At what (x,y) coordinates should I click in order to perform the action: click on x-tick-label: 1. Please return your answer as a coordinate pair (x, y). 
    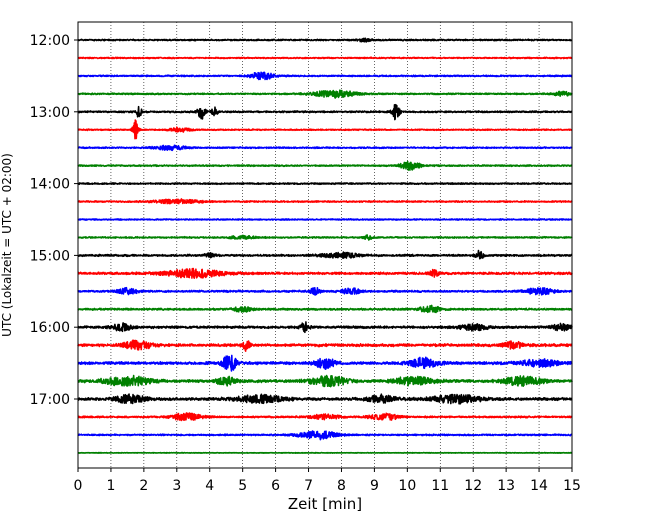
    Looking at the image, I should click on (110, 486).